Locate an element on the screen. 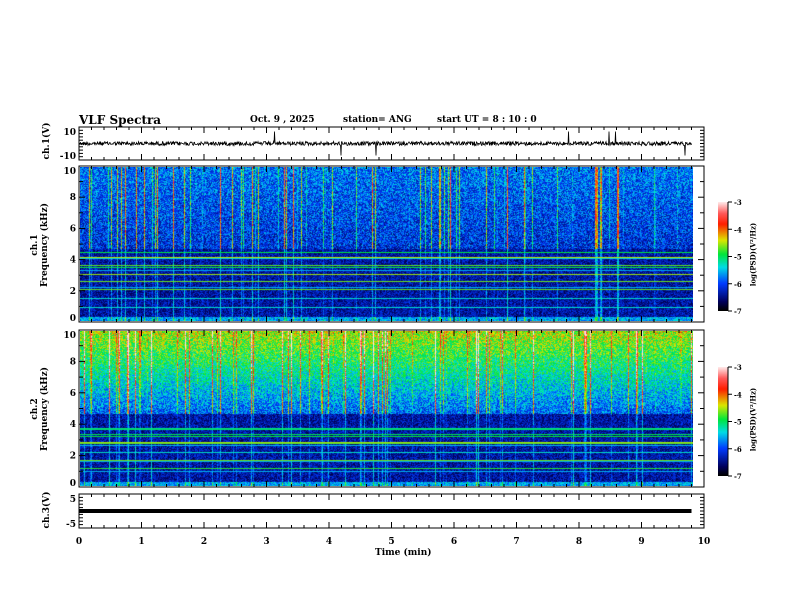  x-tick-label: 7 is located at coordinates (516, 542).